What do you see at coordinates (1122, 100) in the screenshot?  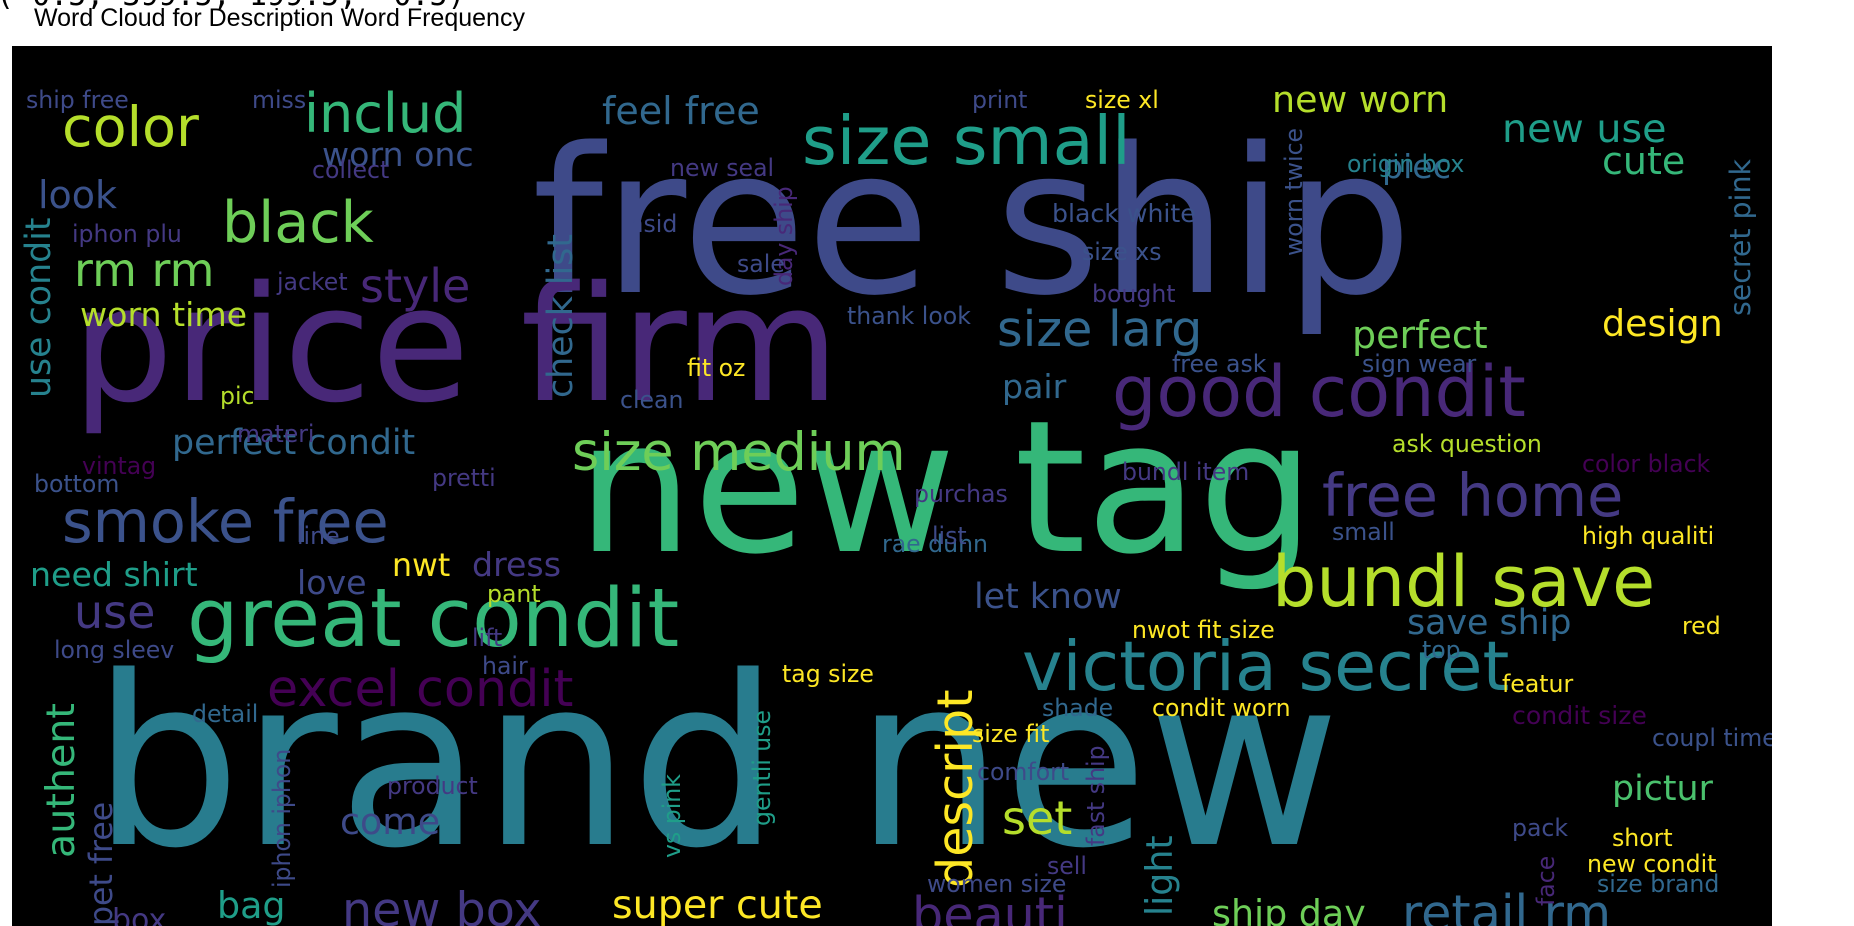 I see `word-size-xl: size xl` at bounding box center [1122, 100].